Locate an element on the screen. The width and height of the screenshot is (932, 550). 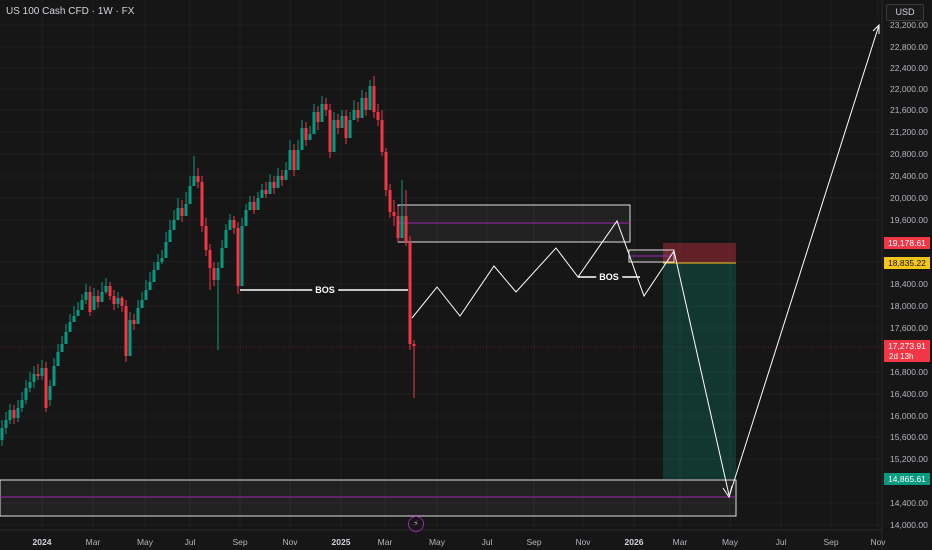
currency-button: USD is located at coordinates (905, 12).